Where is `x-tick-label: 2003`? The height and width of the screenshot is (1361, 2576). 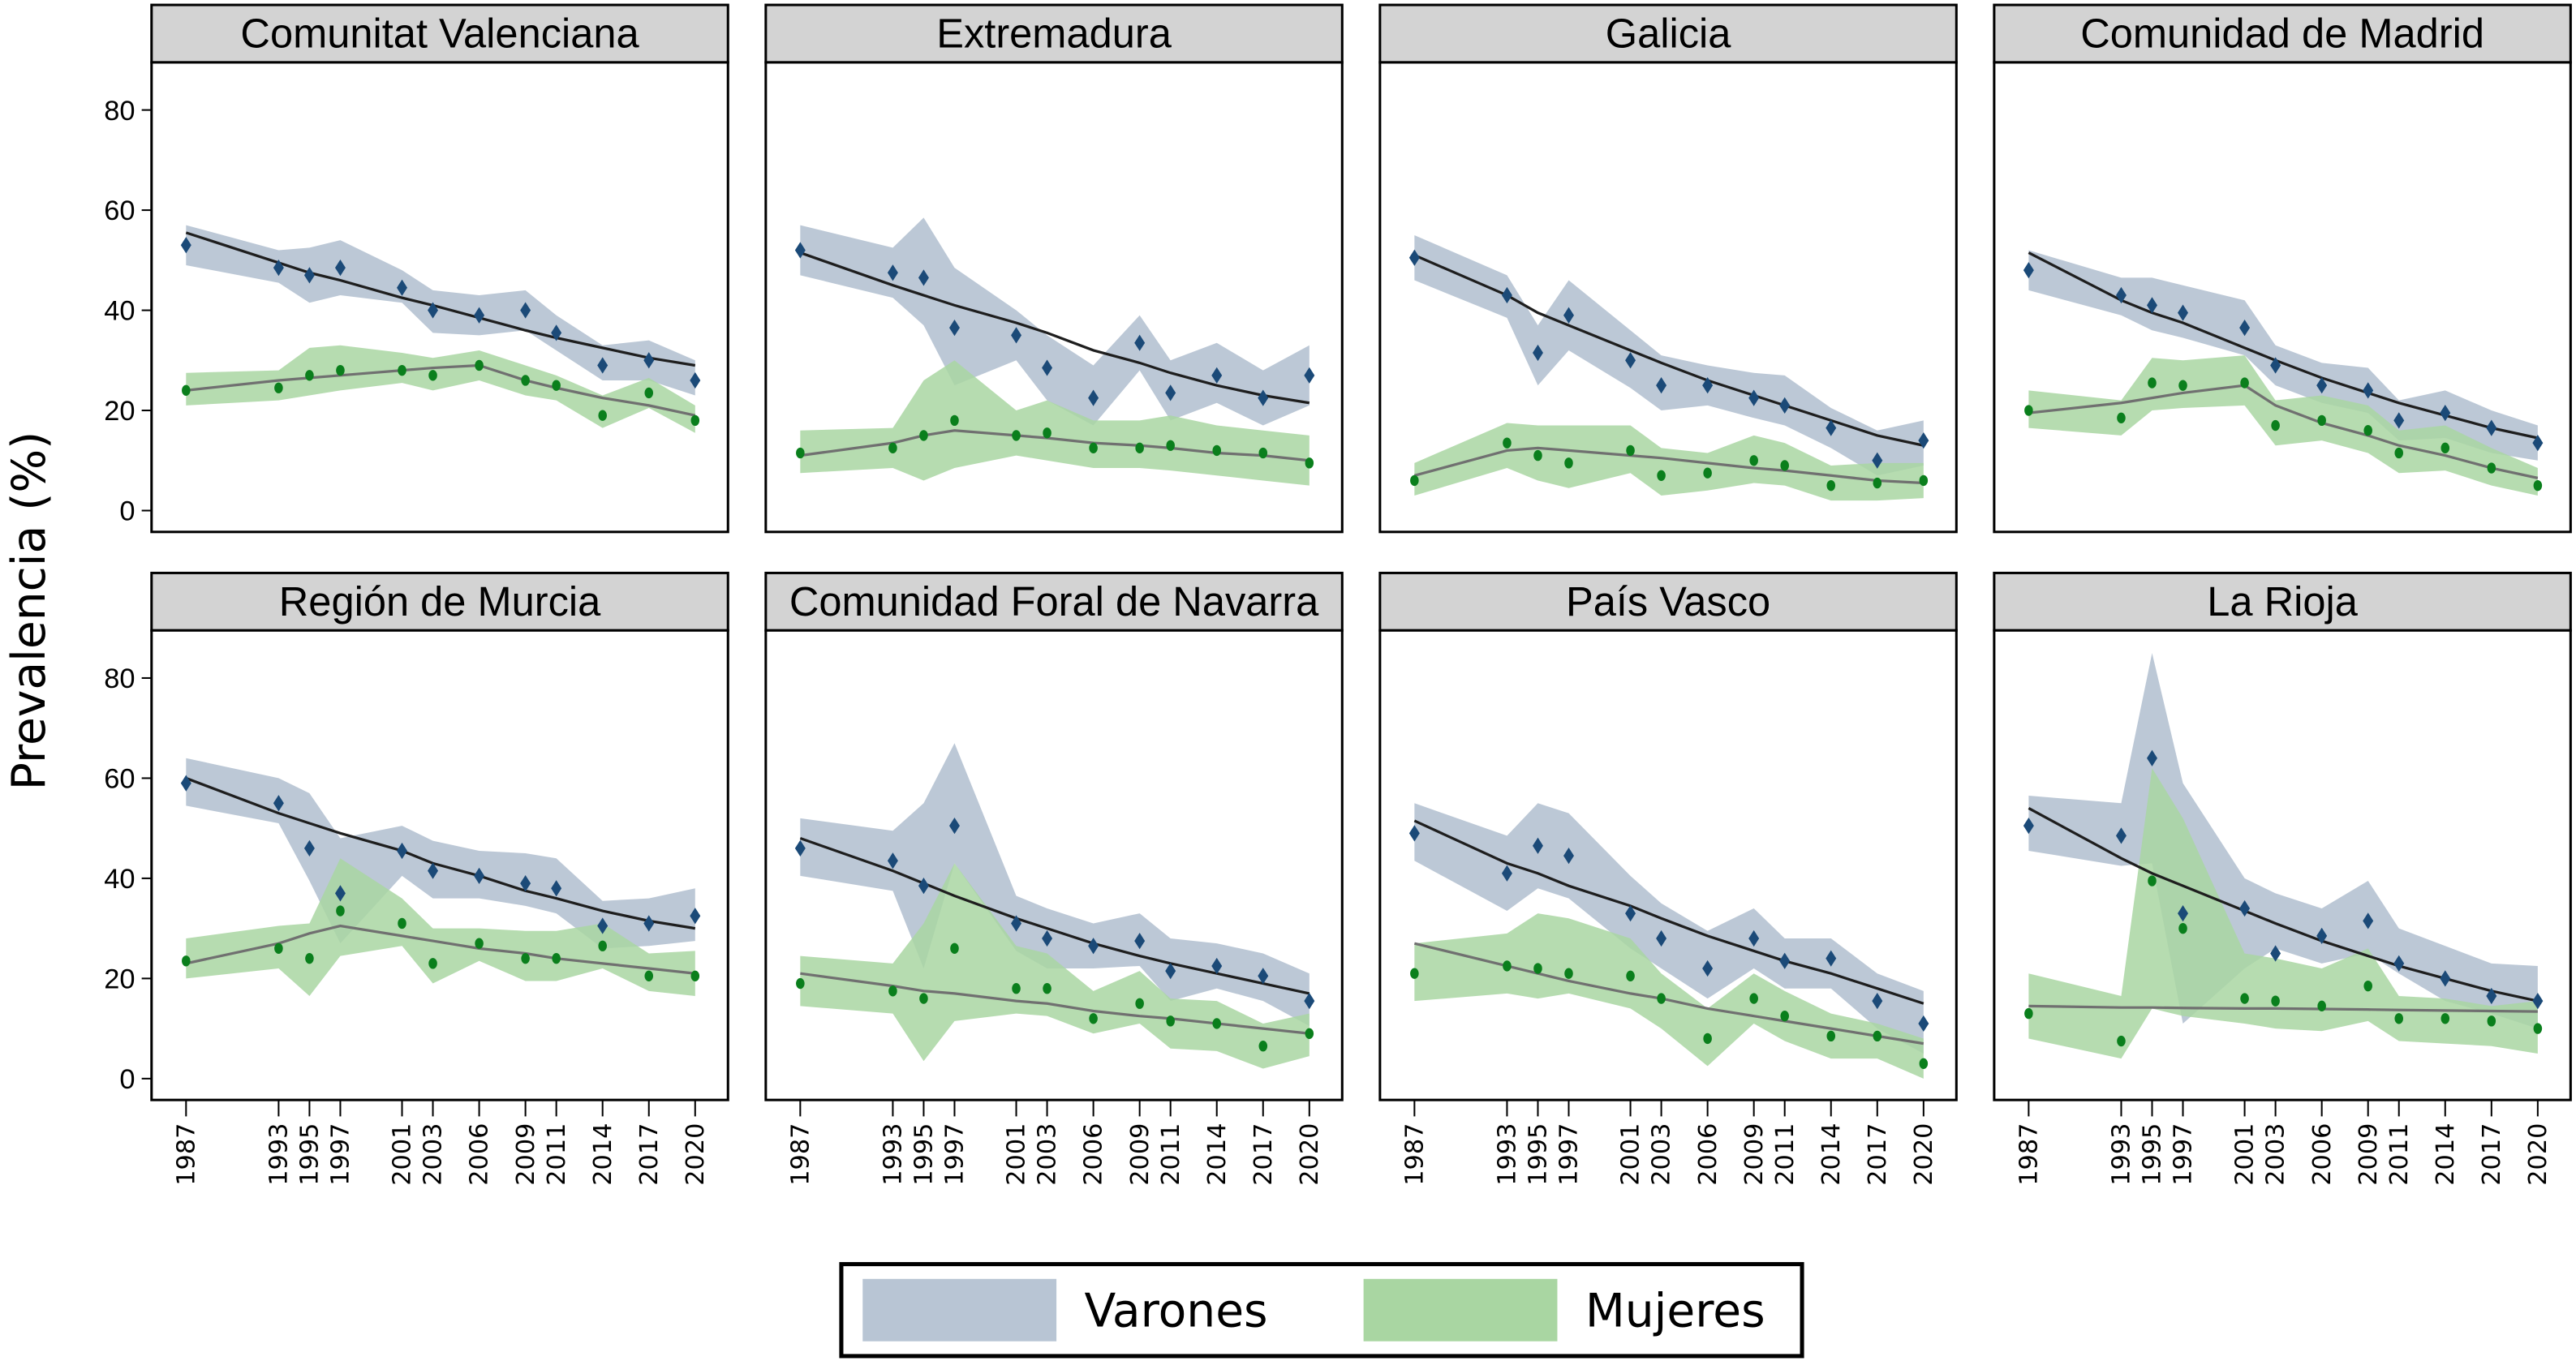
x-tick-label: 2003 is located at coordinates (1048, 1154).